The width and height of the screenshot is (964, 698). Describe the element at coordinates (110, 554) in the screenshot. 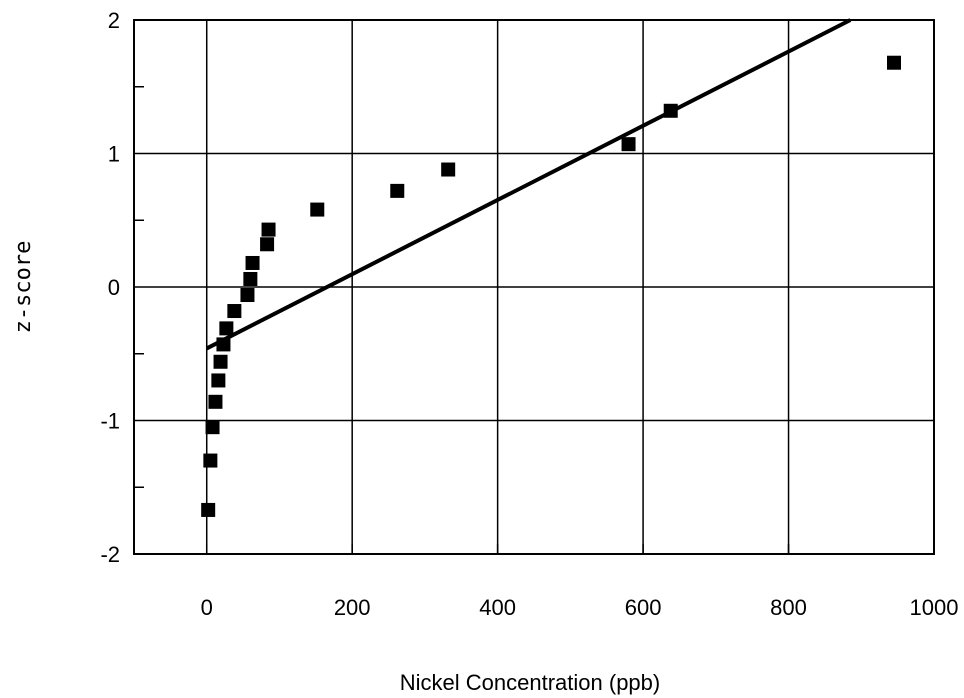

I see `y-tick-label: -2` at that location.